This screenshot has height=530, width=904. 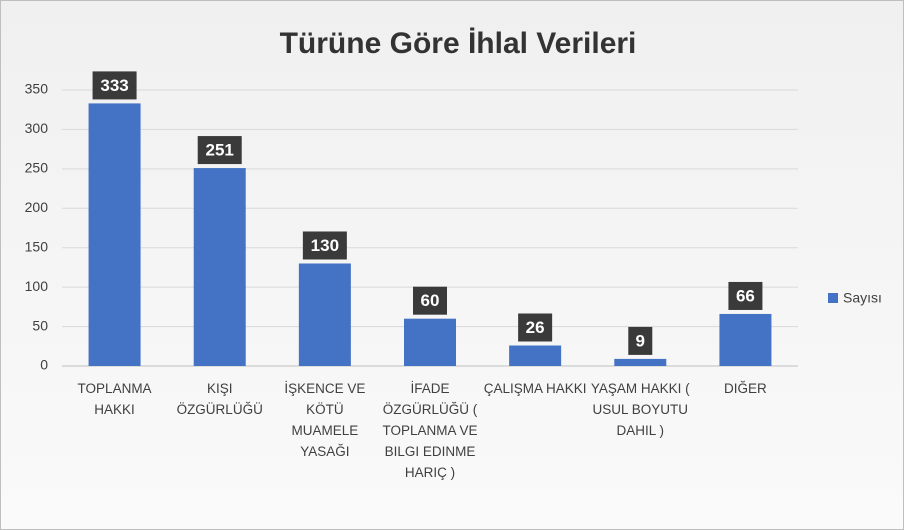 I want to click on x-tick-label: DIĞER, so click(x=745, y=388).